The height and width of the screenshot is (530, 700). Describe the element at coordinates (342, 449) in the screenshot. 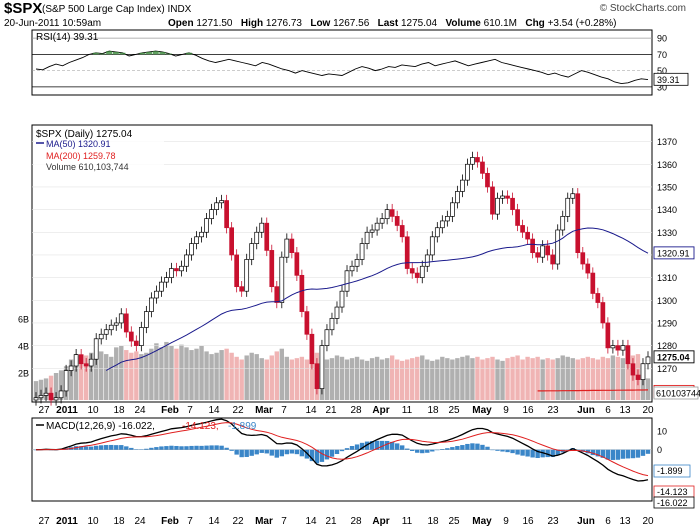

I see `macd-signal-line` at that location.